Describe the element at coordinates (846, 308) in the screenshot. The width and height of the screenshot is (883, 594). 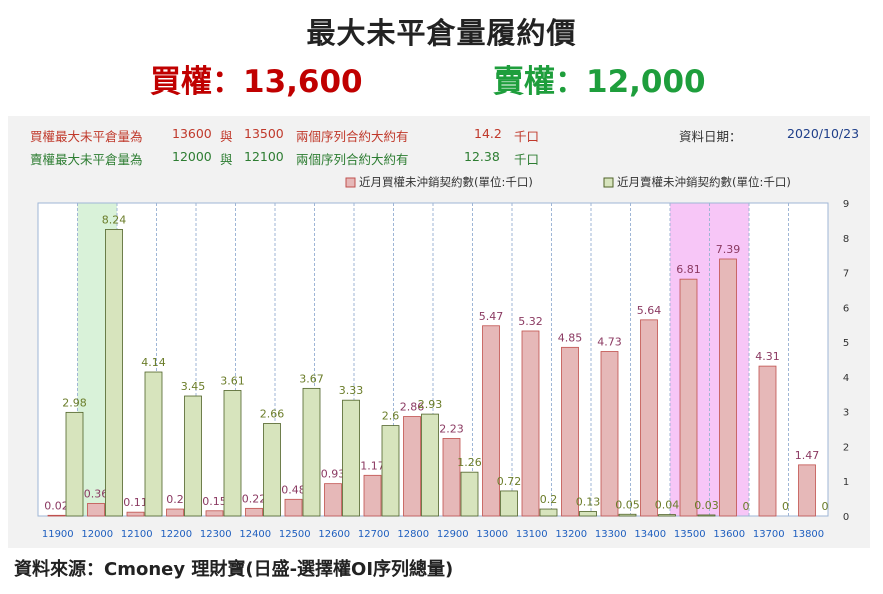
I see `y-tick-label: 6` at that location.